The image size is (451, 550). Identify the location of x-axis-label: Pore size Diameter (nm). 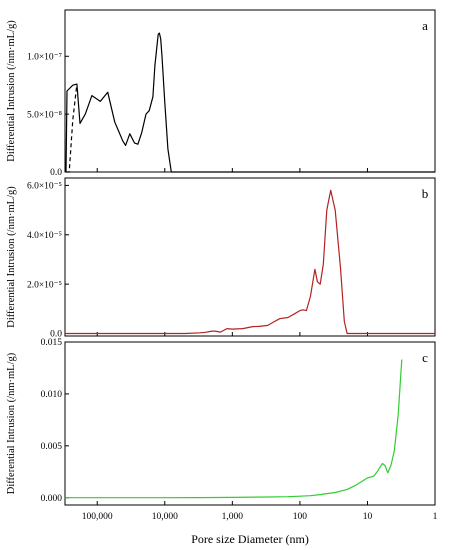
(250, 539).